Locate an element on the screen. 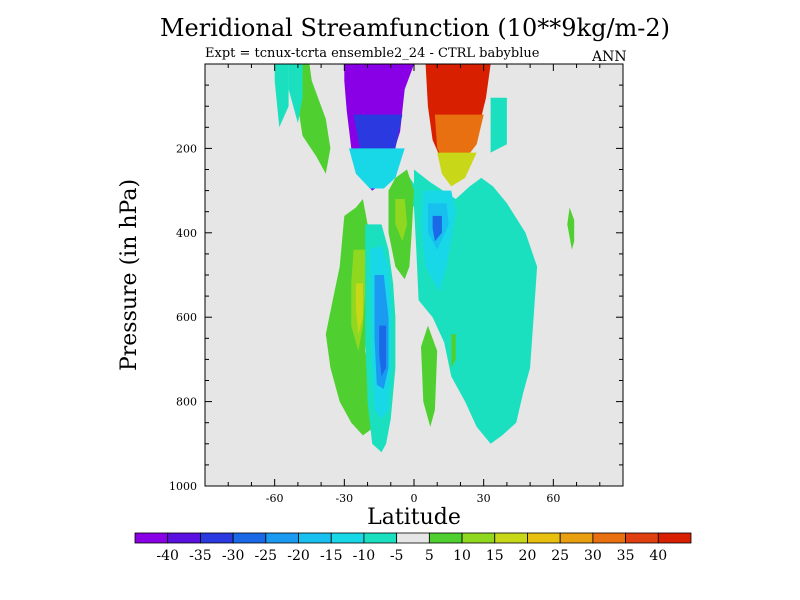 This screenshot has width=800, height=600. y-axis-label: Pressure (in hPa) is located at coordinates (129, 275).